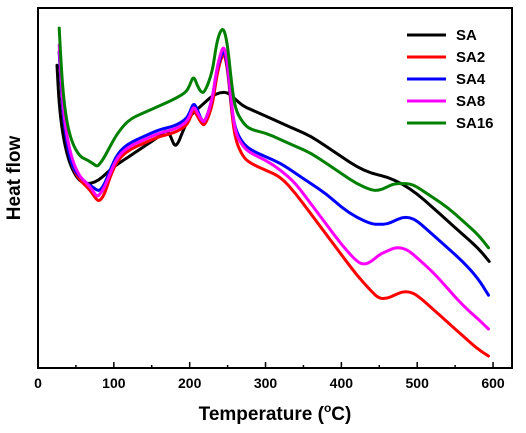  What do you see at coordinates (14, 178) in the screenshot?
I see `y-axis-title: Heat flow` at bounding box center [14, 178].